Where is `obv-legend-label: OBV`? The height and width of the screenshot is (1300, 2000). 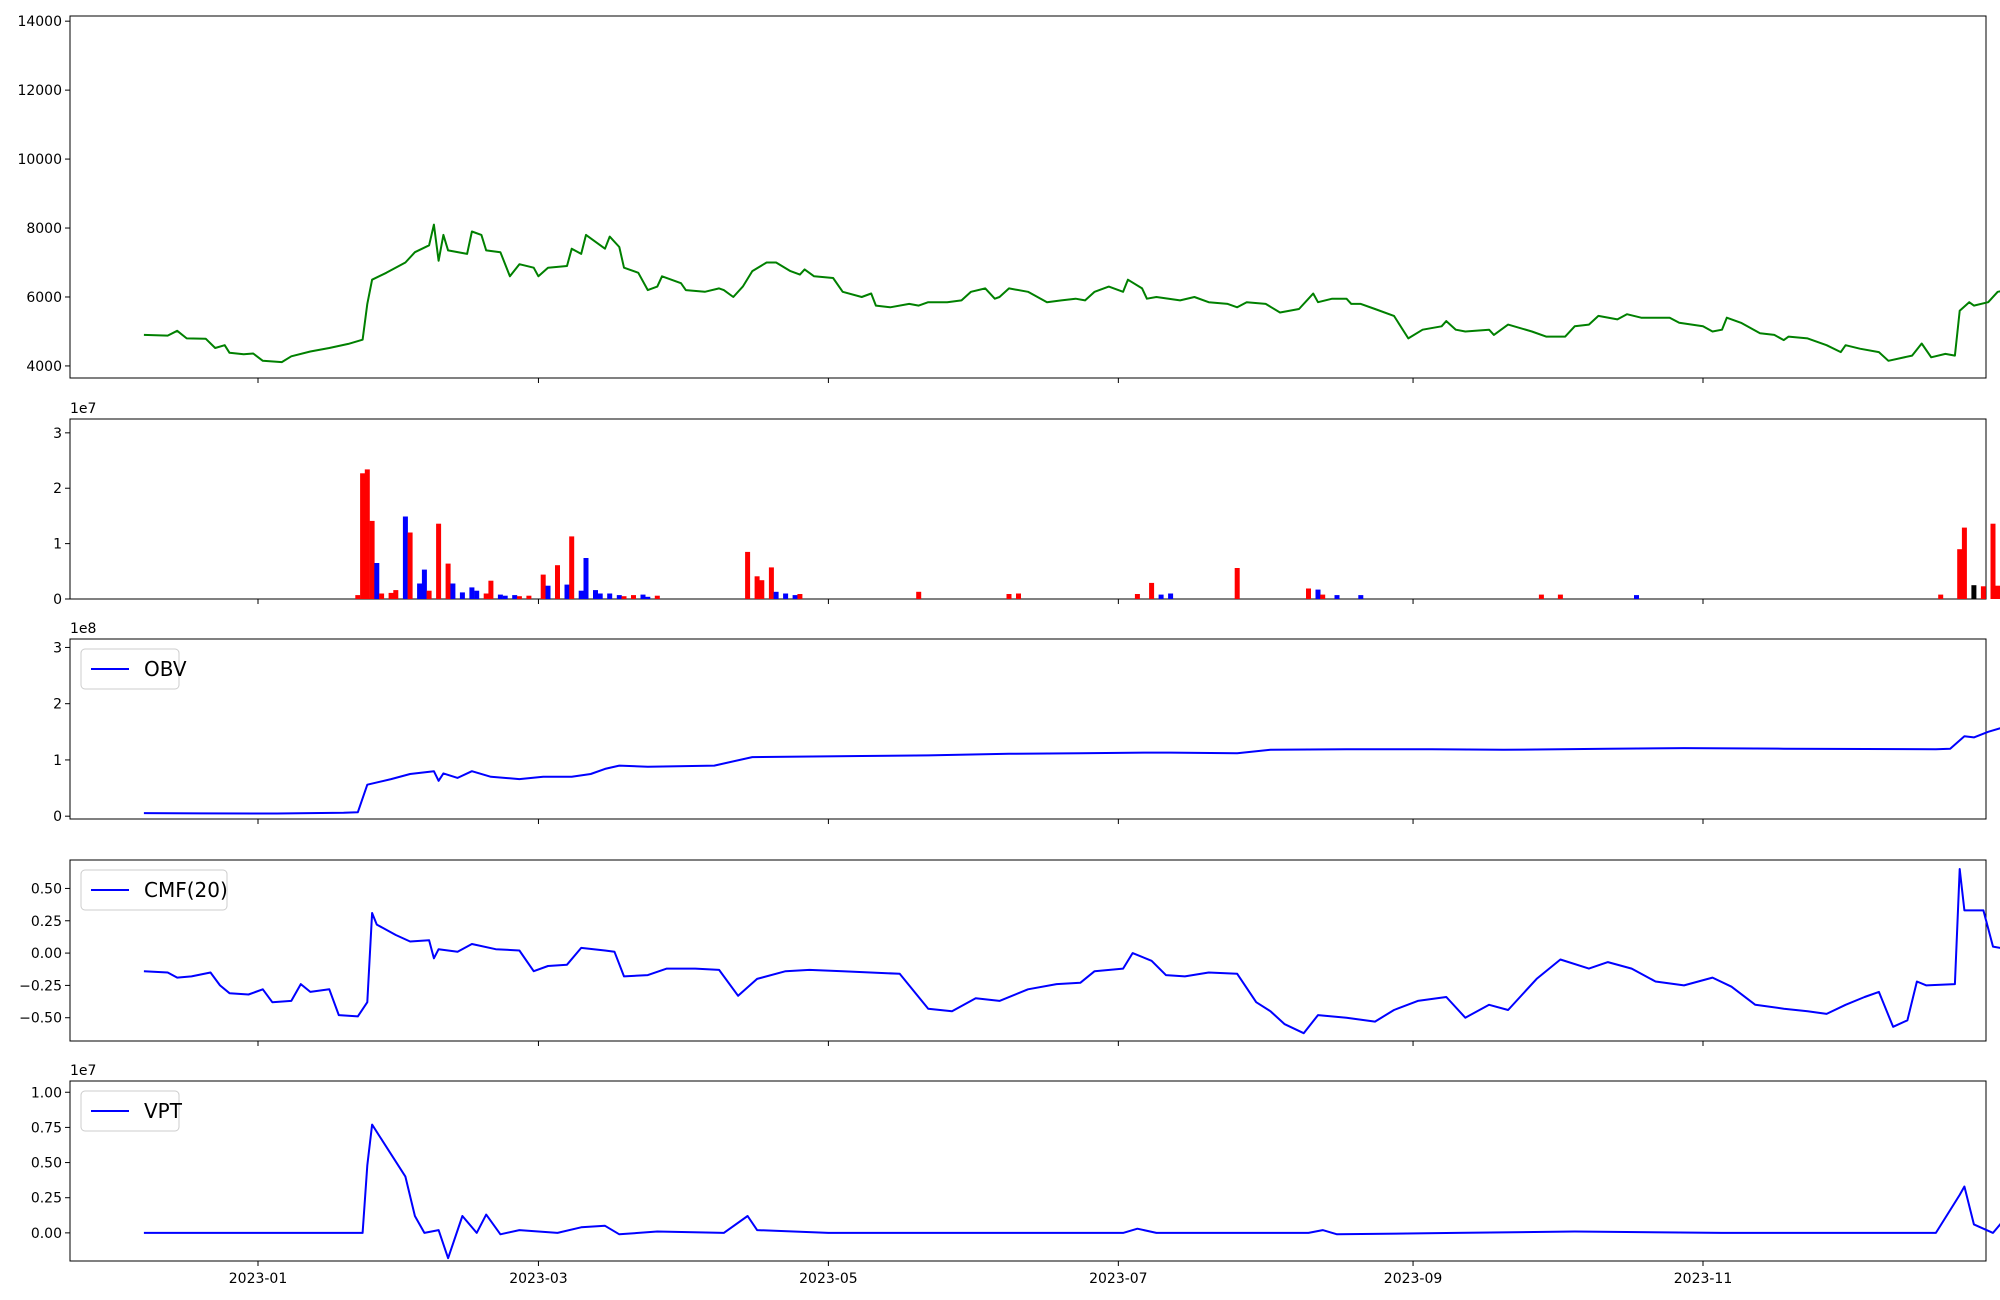
obv-legend-label: OBV is located at coordinates (165, 669).